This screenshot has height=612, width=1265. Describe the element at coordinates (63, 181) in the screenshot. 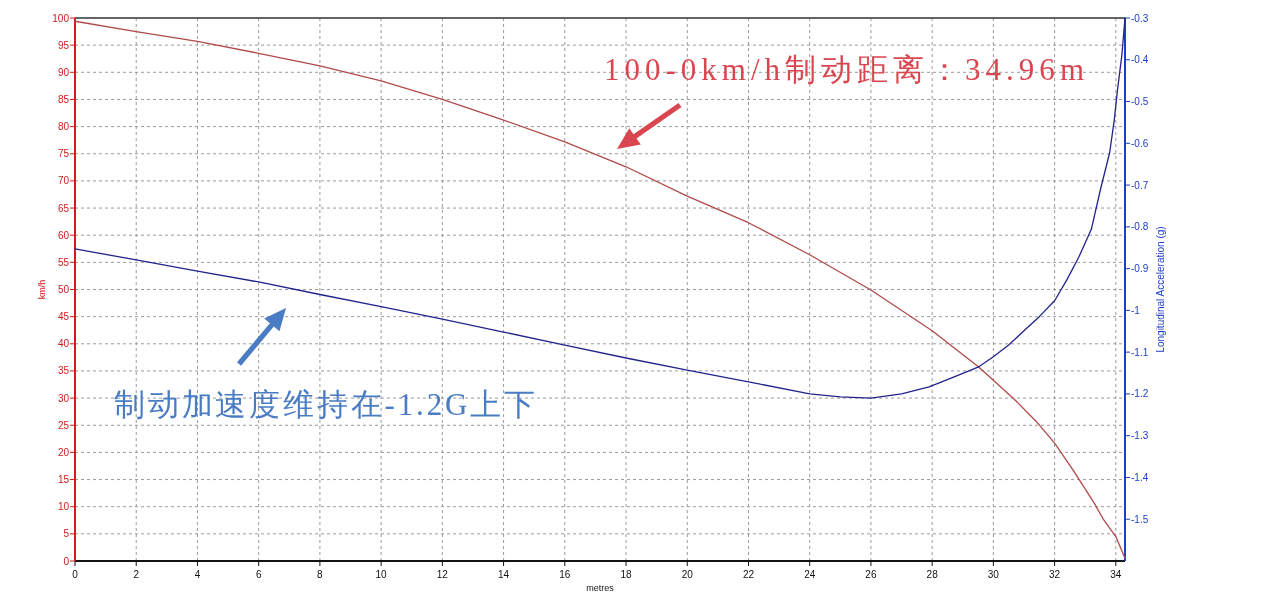

I see `y-tick-label: 70` at that location.